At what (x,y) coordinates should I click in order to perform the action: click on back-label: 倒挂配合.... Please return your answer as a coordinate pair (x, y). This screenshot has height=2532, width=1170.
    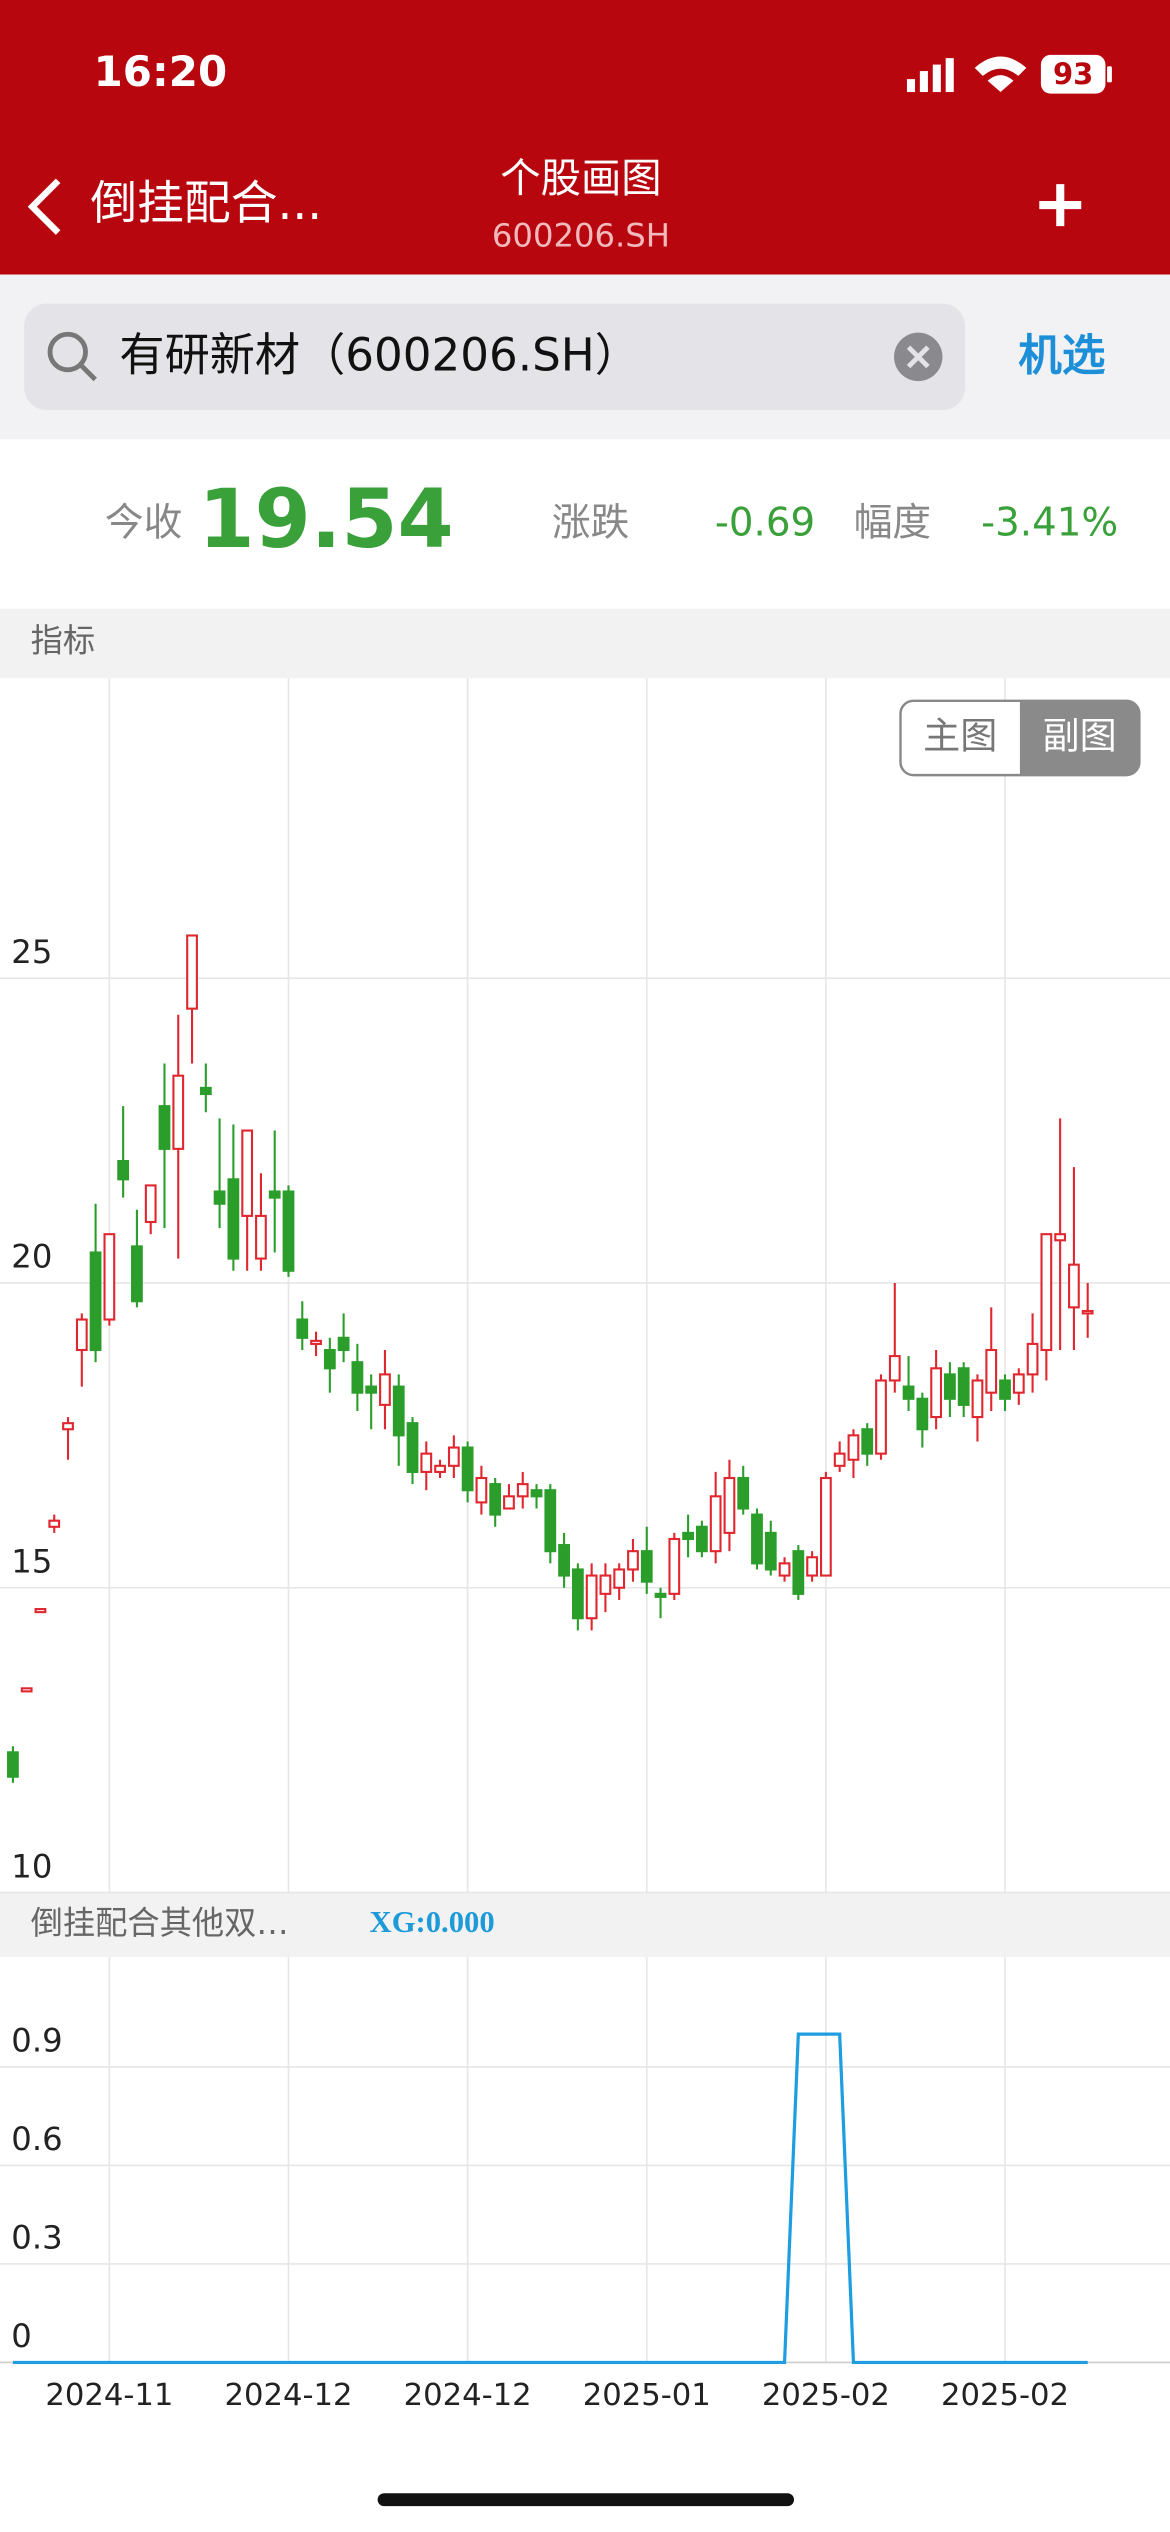
    Looking at the image, I should click on (206, 204).